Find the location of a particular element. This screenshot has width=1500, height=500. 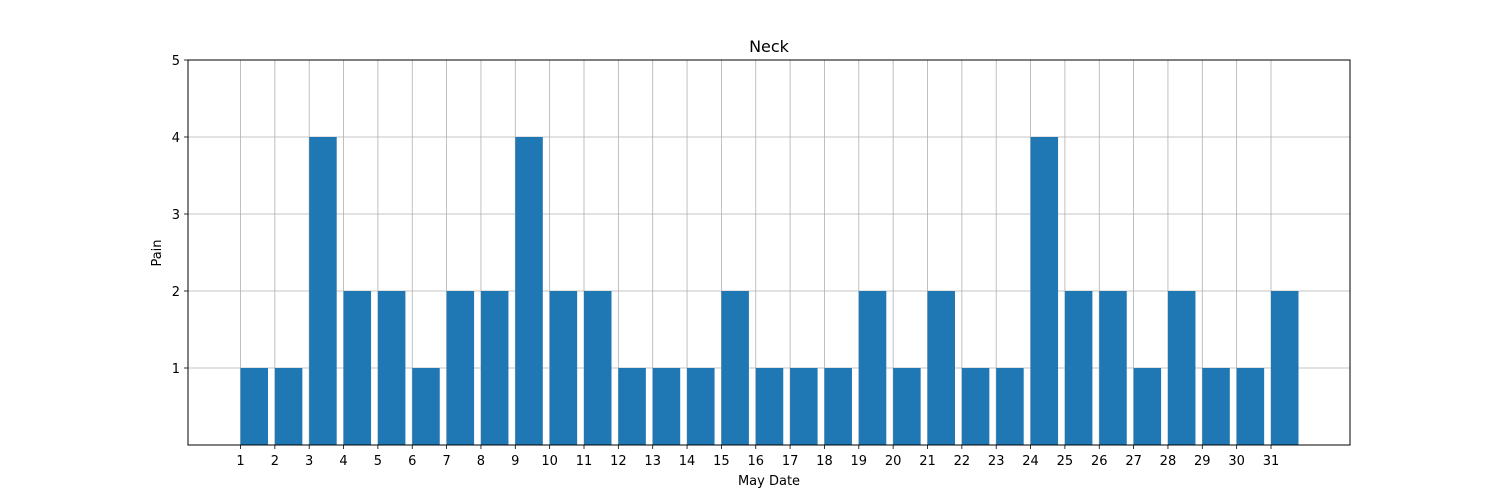

y-tick-label: 4 is located at coordinates (176, 138).